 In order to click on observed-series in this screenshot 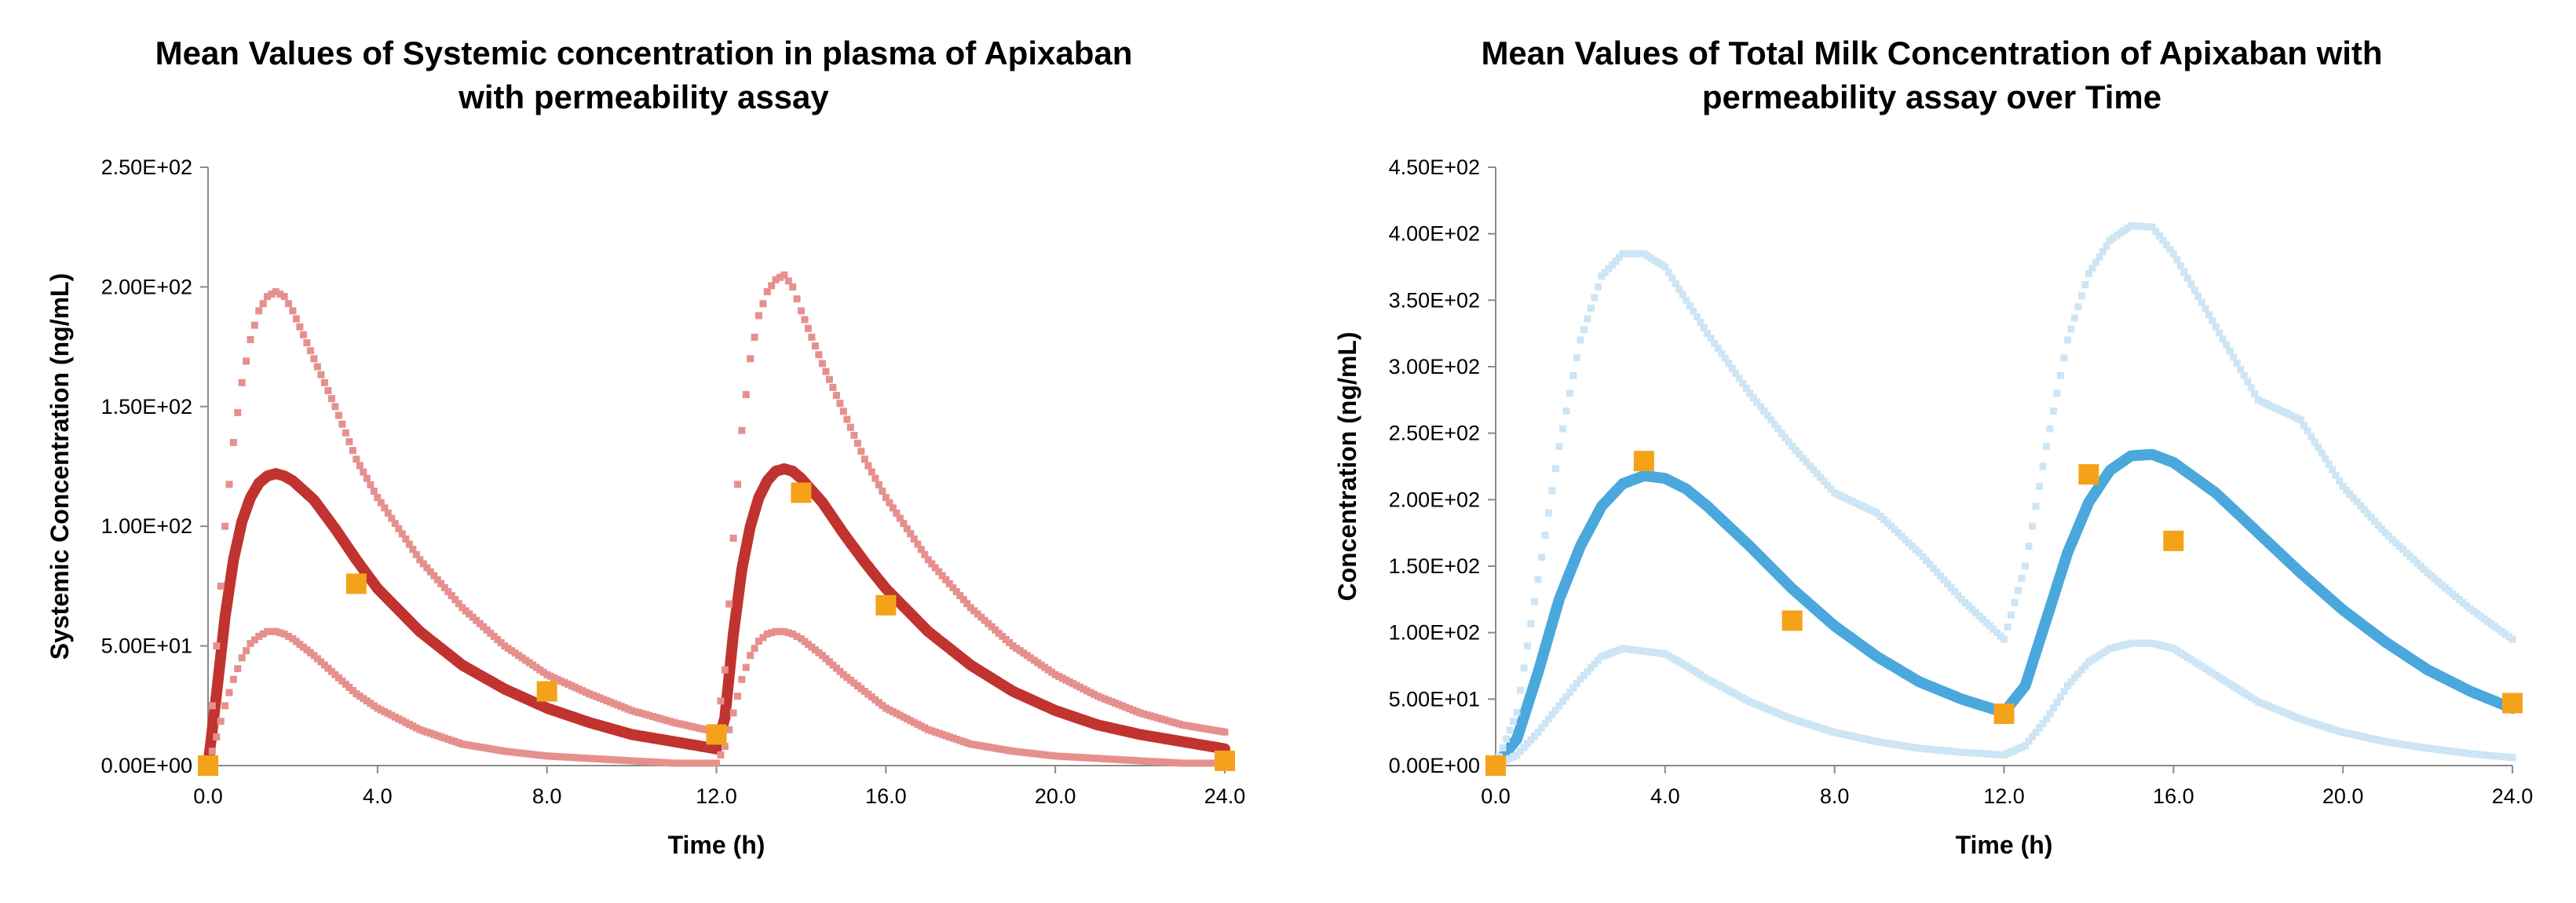, I will do `click(2004, 614)`.